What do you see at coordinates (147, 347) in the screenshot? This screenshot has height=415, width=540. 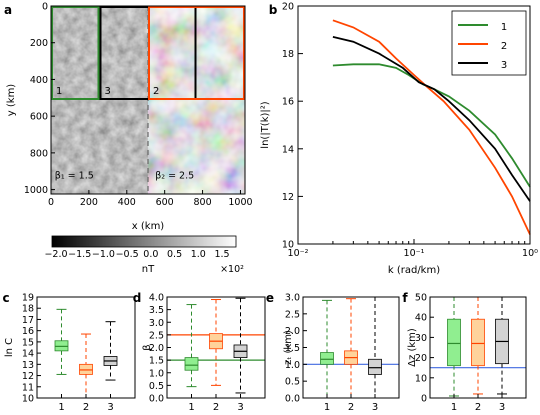 I see `y-axis-label: β` at bounding box center [147, 347].